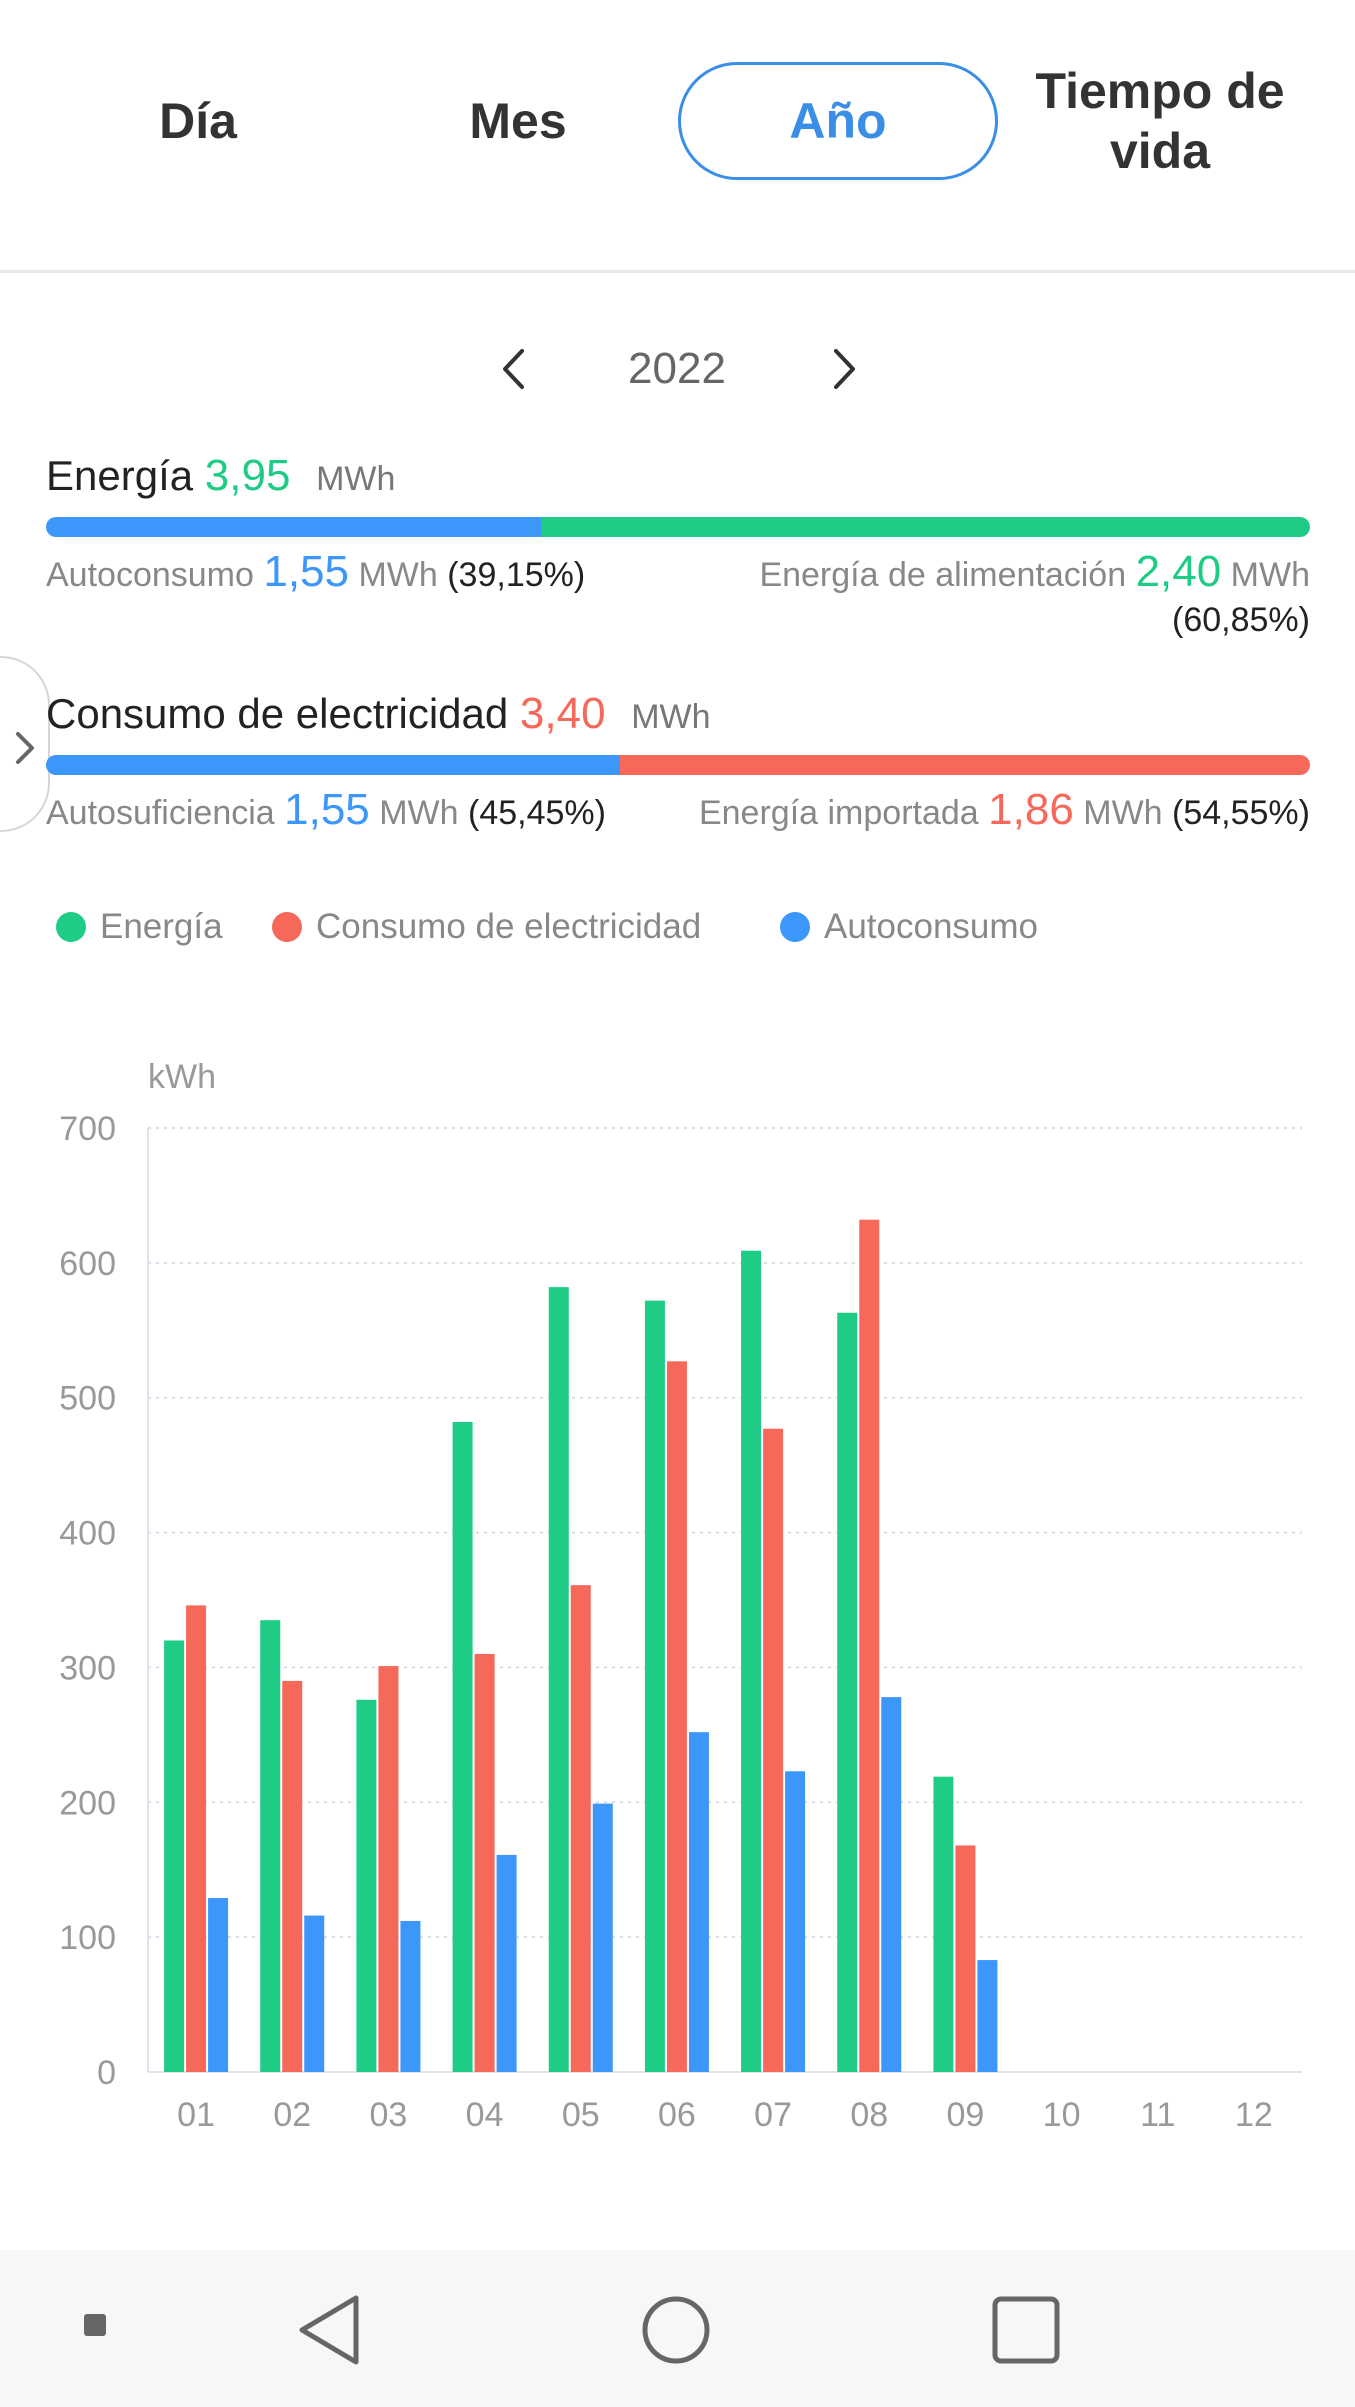 This screenshot has width=1355, height=2407. Describe the element at coordinates (87, 1668) in the screenshot. I see `y-tick-label: 300` at that location.